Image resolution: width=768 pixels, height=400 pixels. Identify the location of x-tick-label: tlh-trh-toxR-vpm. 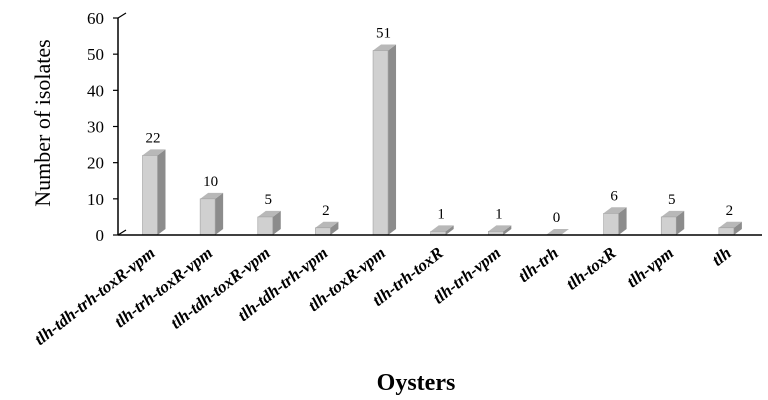
(163, 287).